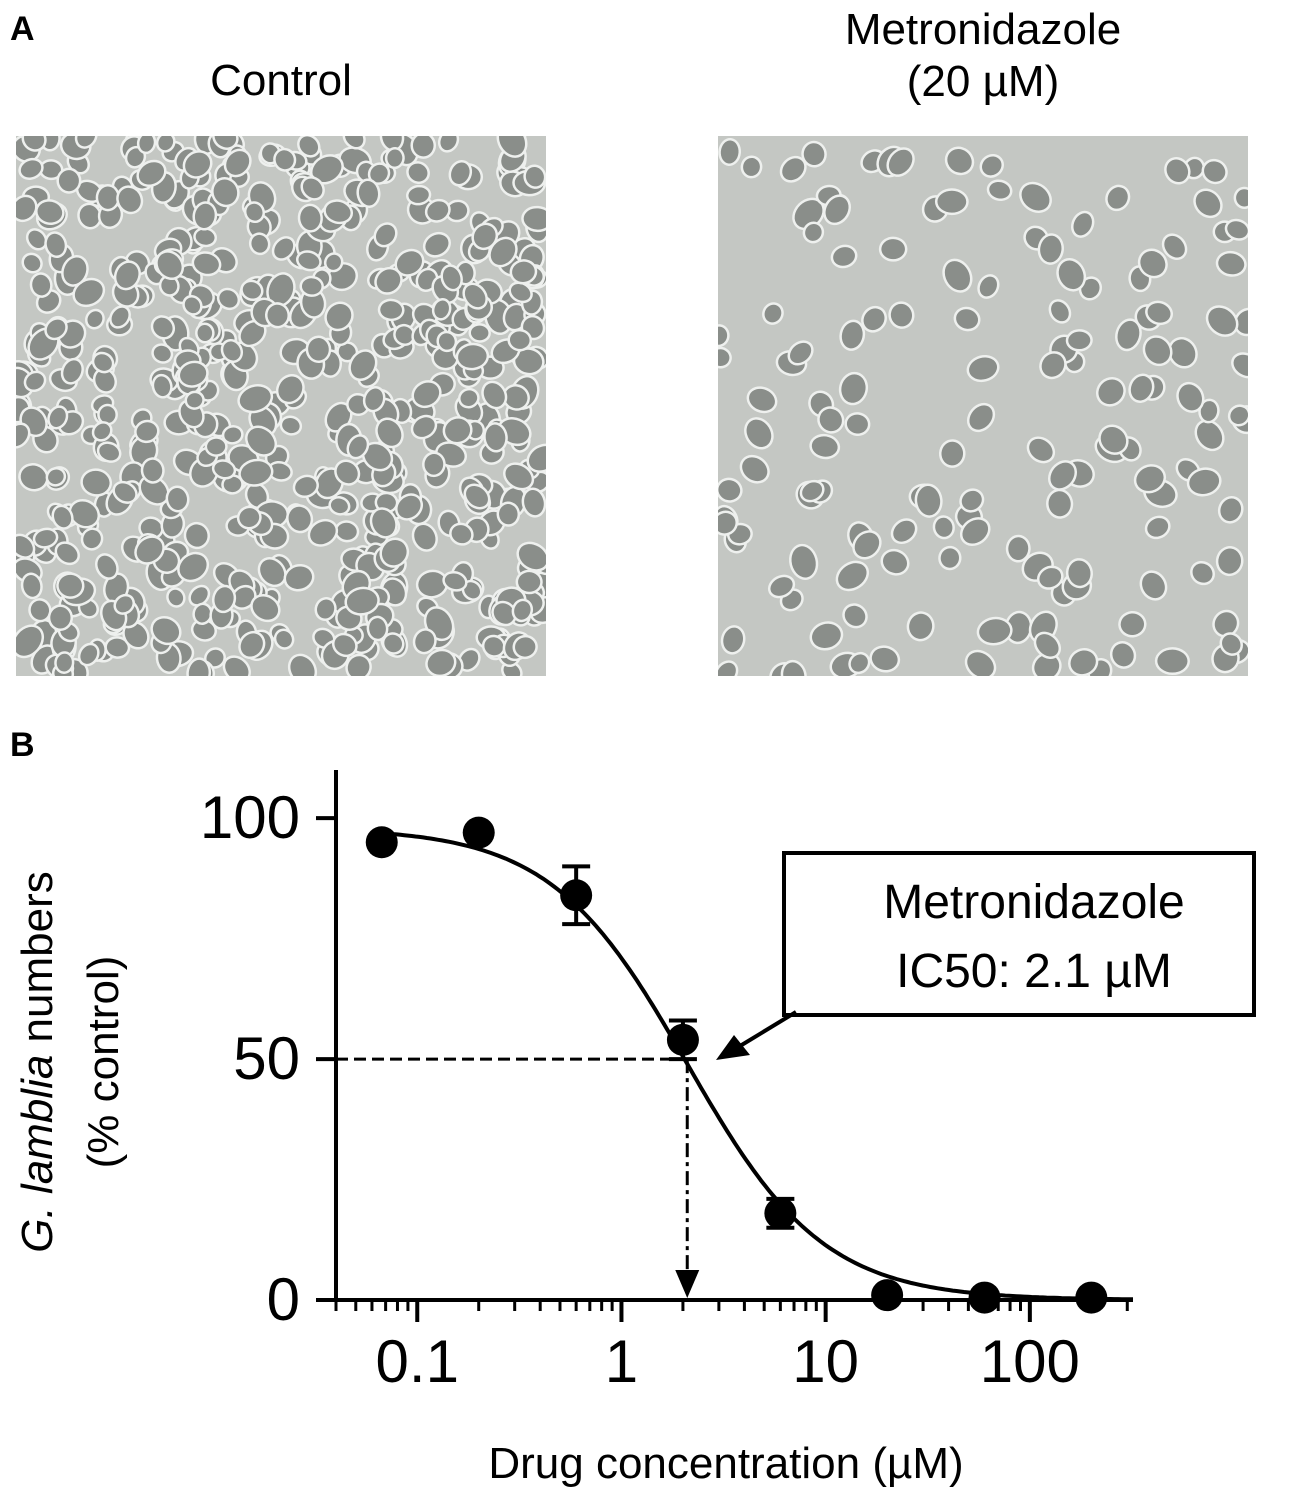 The height and width of the screenshot is (1497, 1293). Describe the element at coordinates (983, 81) in the screenshot. I see `metronidazole-caption-line2: (20 µM)` at that location.